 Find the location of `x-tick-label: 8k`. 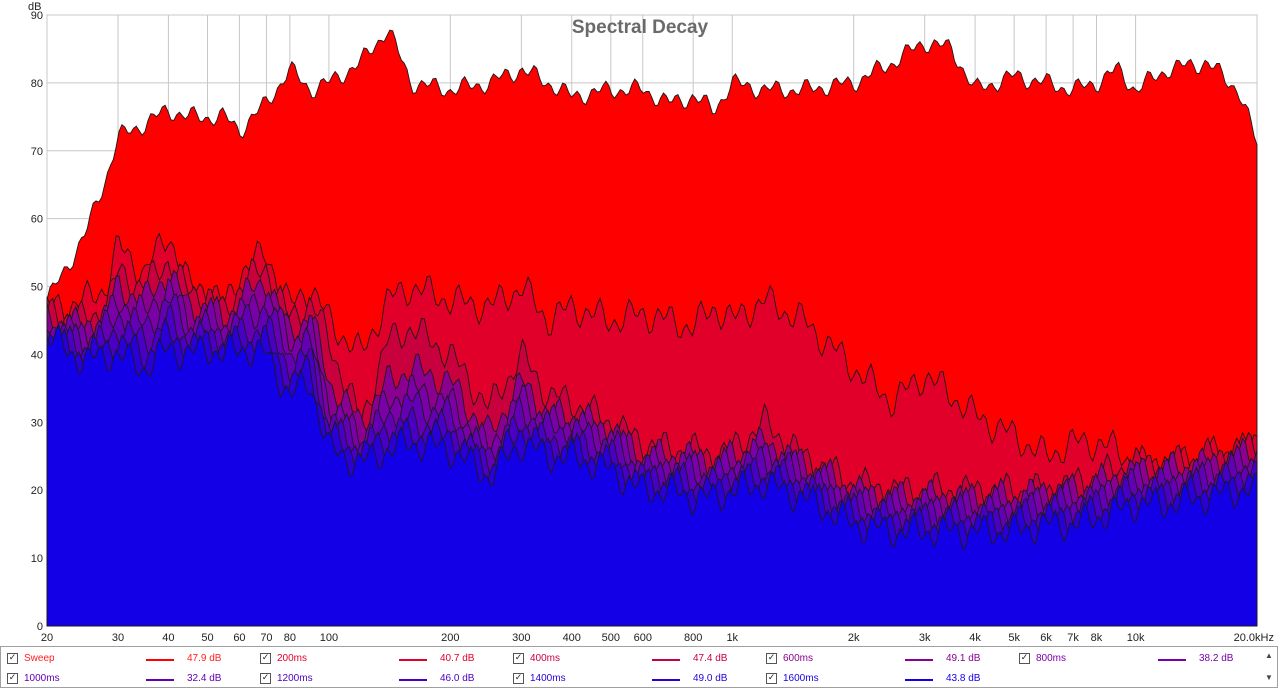

x-tick-label: 8k is located at coordinates (1097, 638).